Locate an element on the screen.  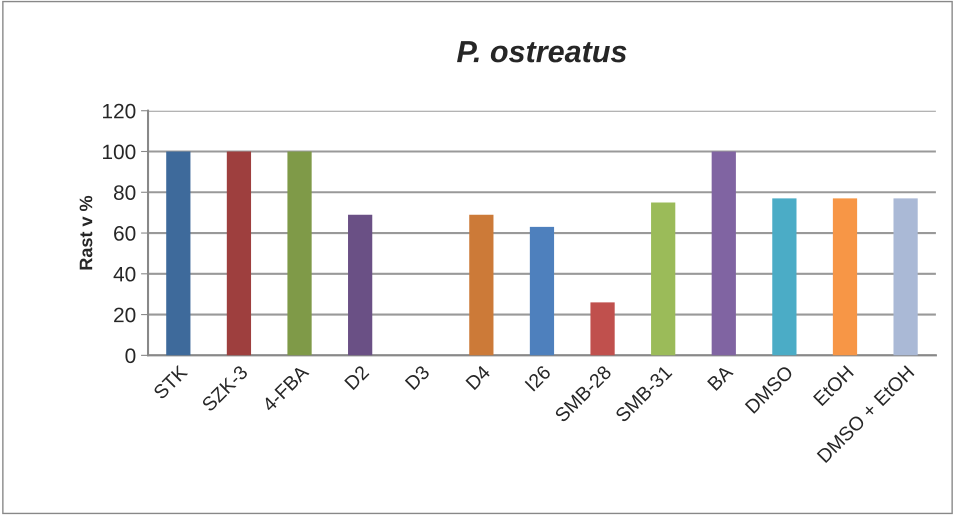
chart-title: P. ostreatus is located at coordinates (541, 51).